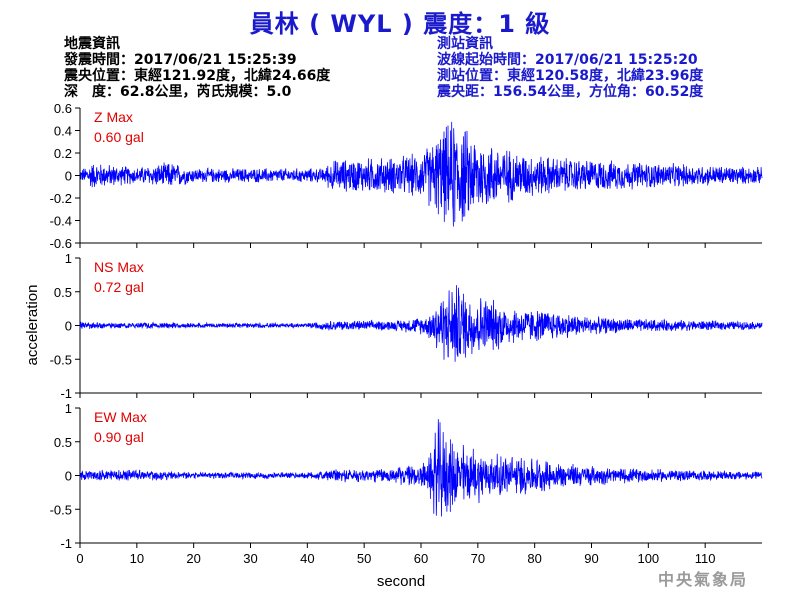 Image resolution: width=800 pixels, height=600 pixels. What do you see at coordinates (591, 558) in the screenshot?
I see `x-tick-label: 90` at bounding box center [591, 558].